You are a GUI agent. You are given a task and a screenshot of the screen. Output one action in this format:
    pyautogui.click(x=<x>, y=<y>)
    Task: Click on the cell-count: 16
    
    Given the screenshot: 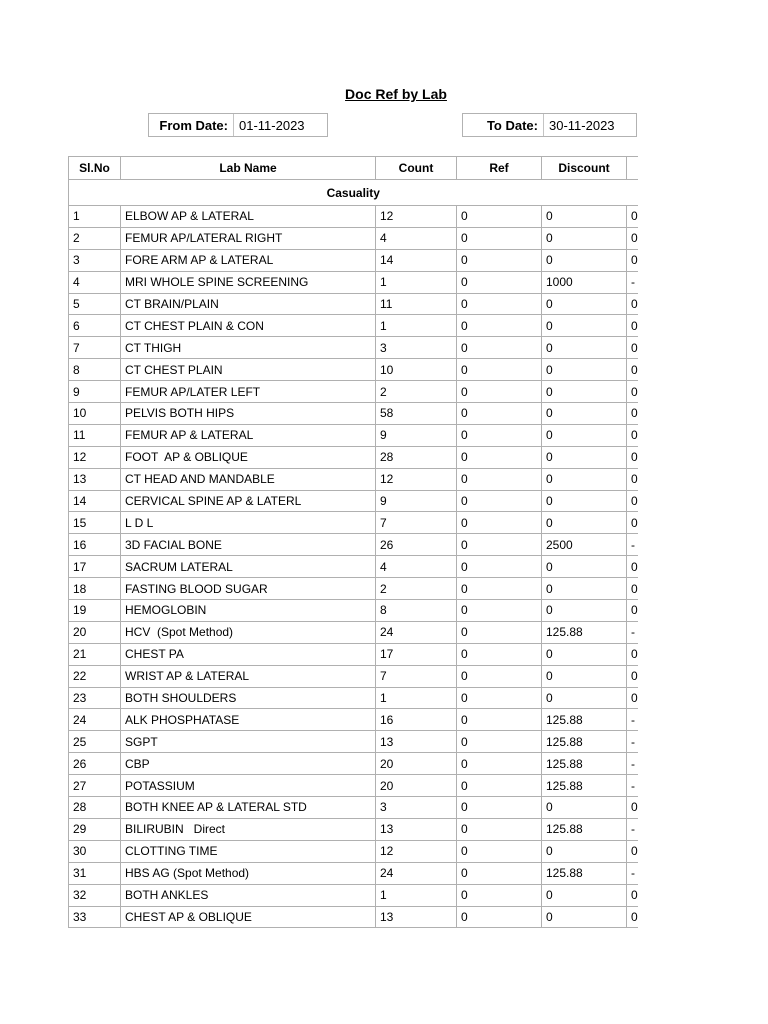 What is the action you would take?
    pyautogui.click(x=416, y=720)
    